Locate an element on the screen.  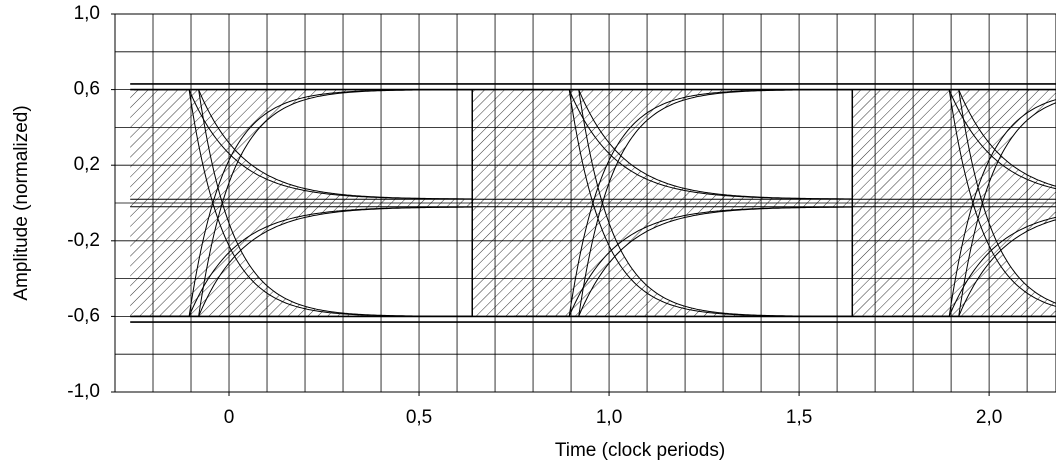
y-tick-label: 0,2 is located at coordinates (87, 164).